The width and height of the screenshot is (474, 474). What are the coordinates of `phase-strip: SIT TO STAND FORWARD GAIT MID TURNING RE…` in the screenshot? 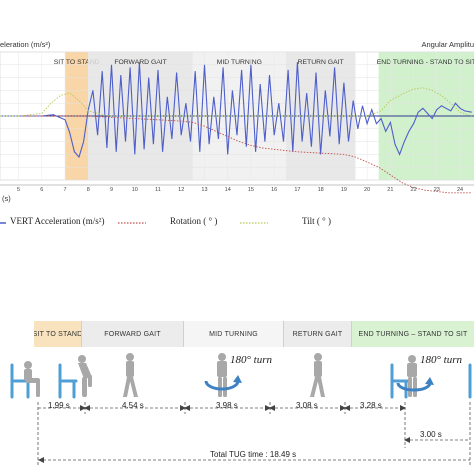 It's located at (254, 334).